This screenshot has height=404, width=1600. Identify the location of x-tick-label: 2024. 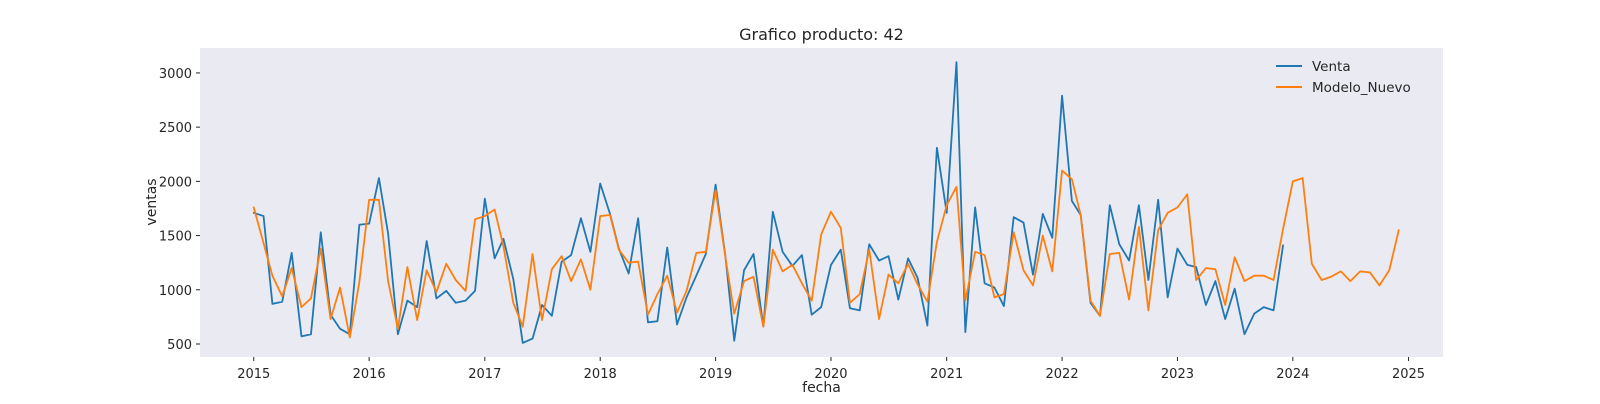
(1292, 374).